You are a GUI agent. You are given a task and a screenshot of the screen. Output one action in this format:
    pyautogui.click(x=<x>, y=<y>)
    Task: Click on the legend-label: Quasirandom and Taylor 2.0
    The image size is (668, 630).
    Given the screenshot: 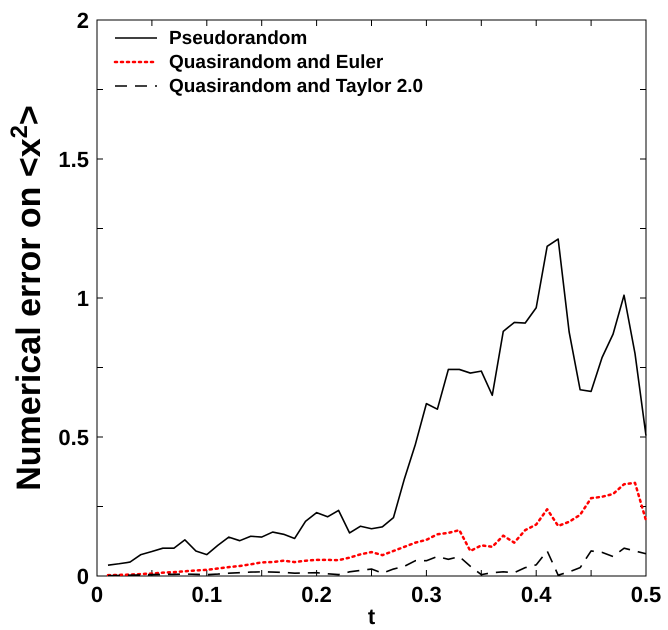 What is the action you would take?
    pyautogui.click(x=296, y=86)
    